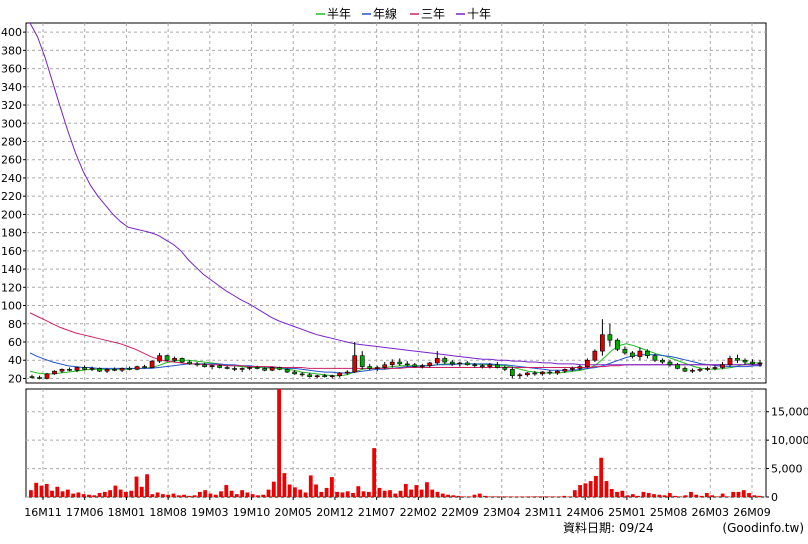 Image resolution: width=808 pixels, height=544 pixels. I want to click on legend-label: 十年, so click(479, 14).